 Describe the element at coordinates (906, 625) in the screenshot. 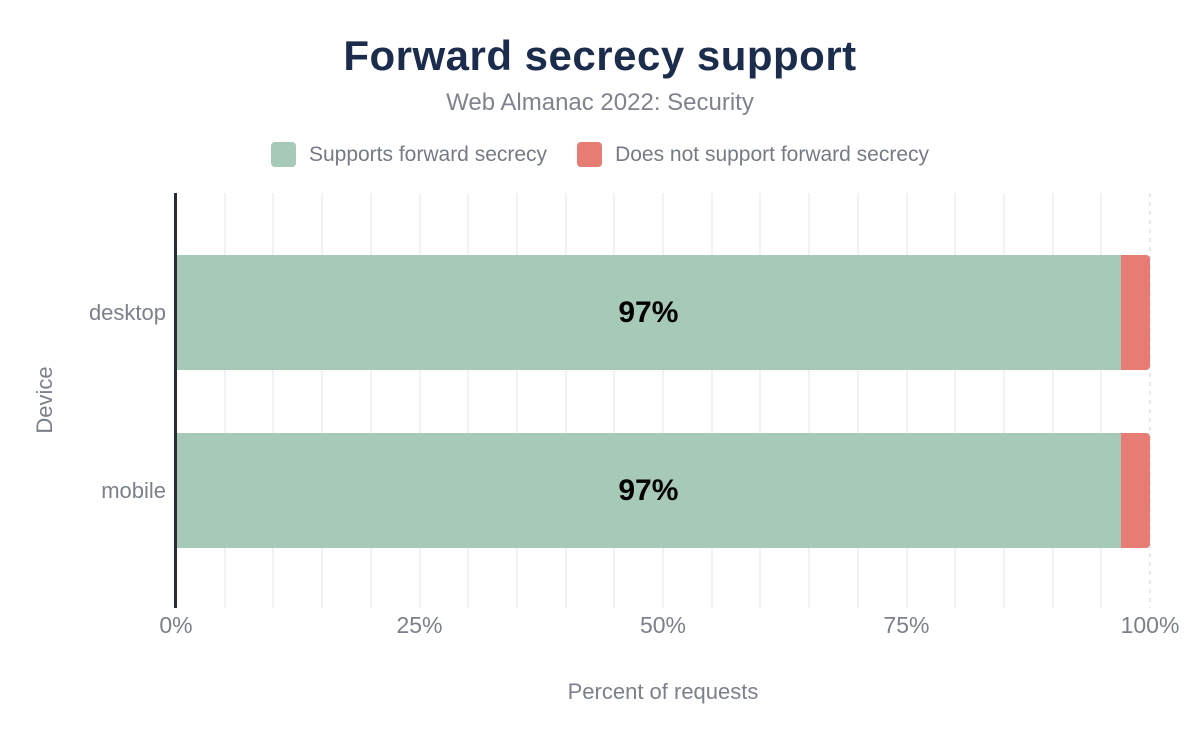

I see `x-tick-label: 75%` at that location.